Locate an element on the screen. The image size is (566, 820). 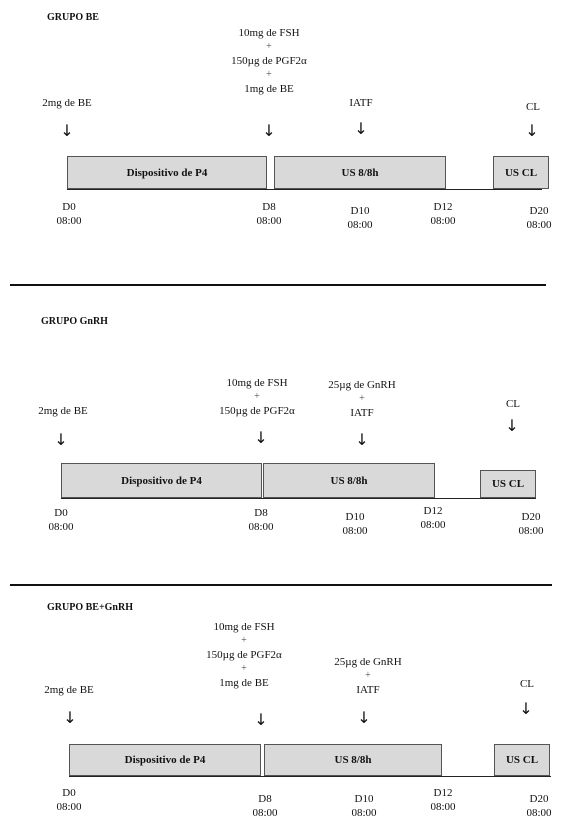
group-title: GRUPO BE is located at coordinates (73, 17).